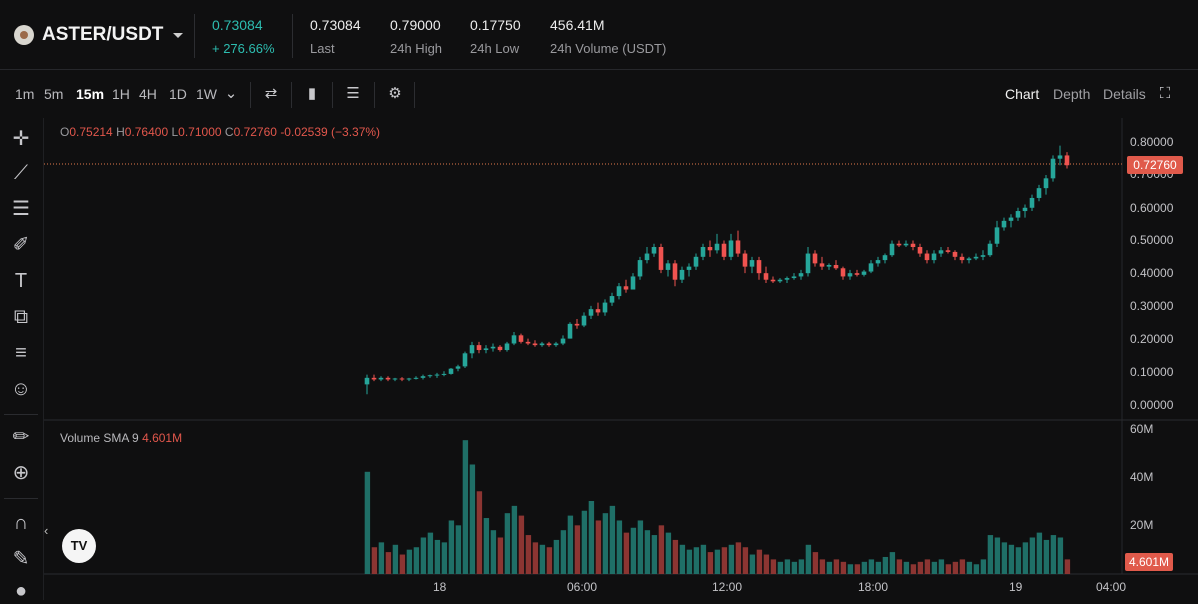 The width and height of the screenshot is (1198, 604). What do you see at coordinates (178, 94) in the screenshot?
I see `tf-1d: 1D` at bounding box center [178, 94].